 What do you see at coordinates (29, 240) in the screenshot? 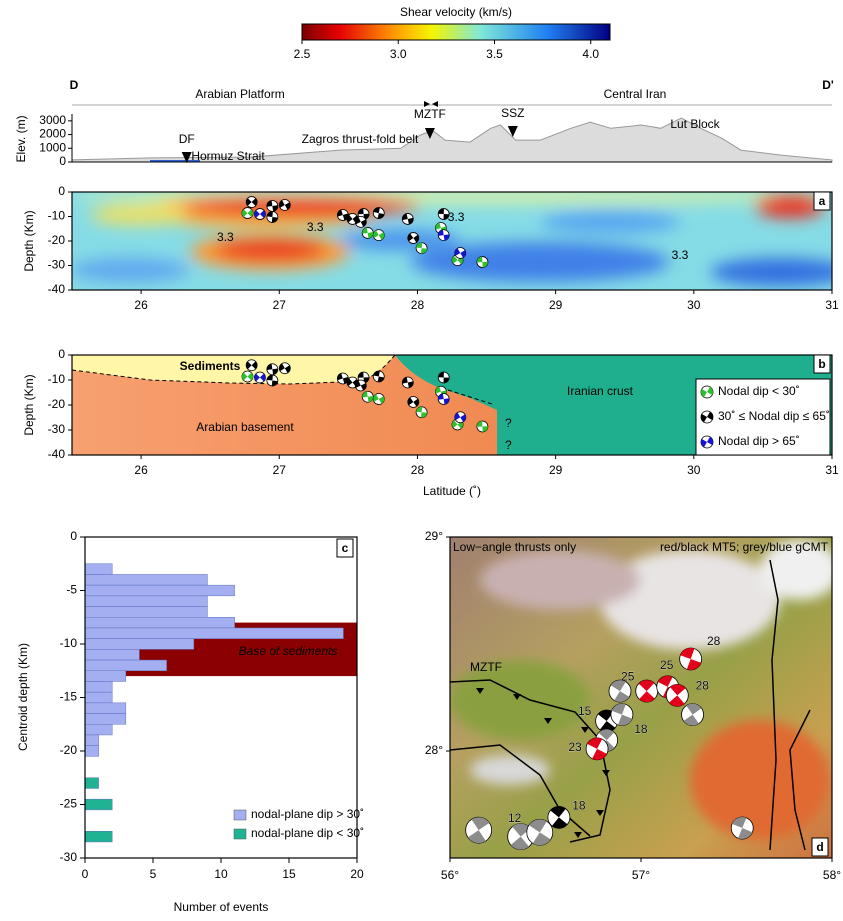
I see `y-axis-label: Depth (Km)` at bounding box center [29, 240].